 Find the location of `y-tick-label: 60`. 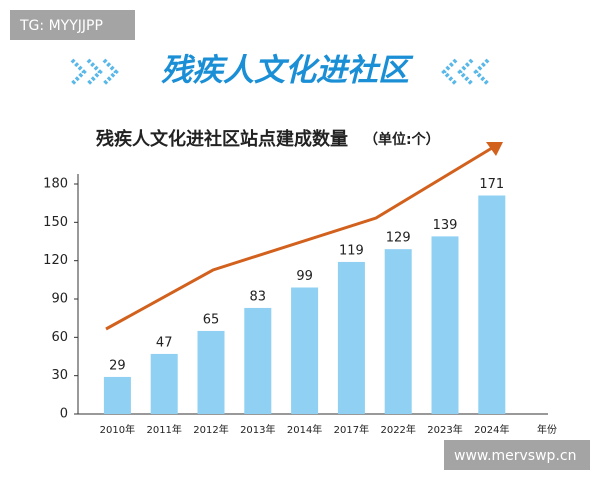

y-tick-label: 60 is located at coordinates (59, 337).